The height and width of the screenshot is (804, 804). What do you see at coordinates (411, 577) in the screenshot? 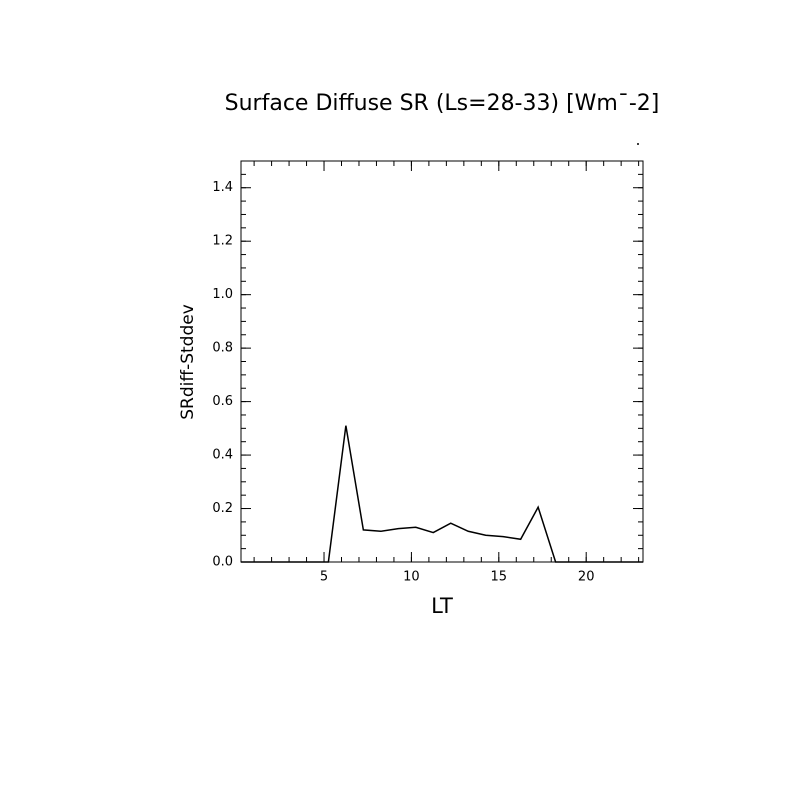
I see `x-tick-label: 10` at bounding box center [411, 577].